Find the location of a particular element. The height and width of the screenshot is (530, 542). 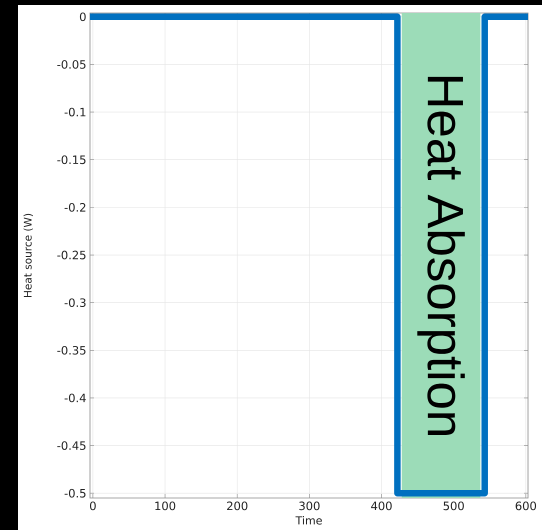

x-tick-label: 400 is located at coordinates (381, 506).